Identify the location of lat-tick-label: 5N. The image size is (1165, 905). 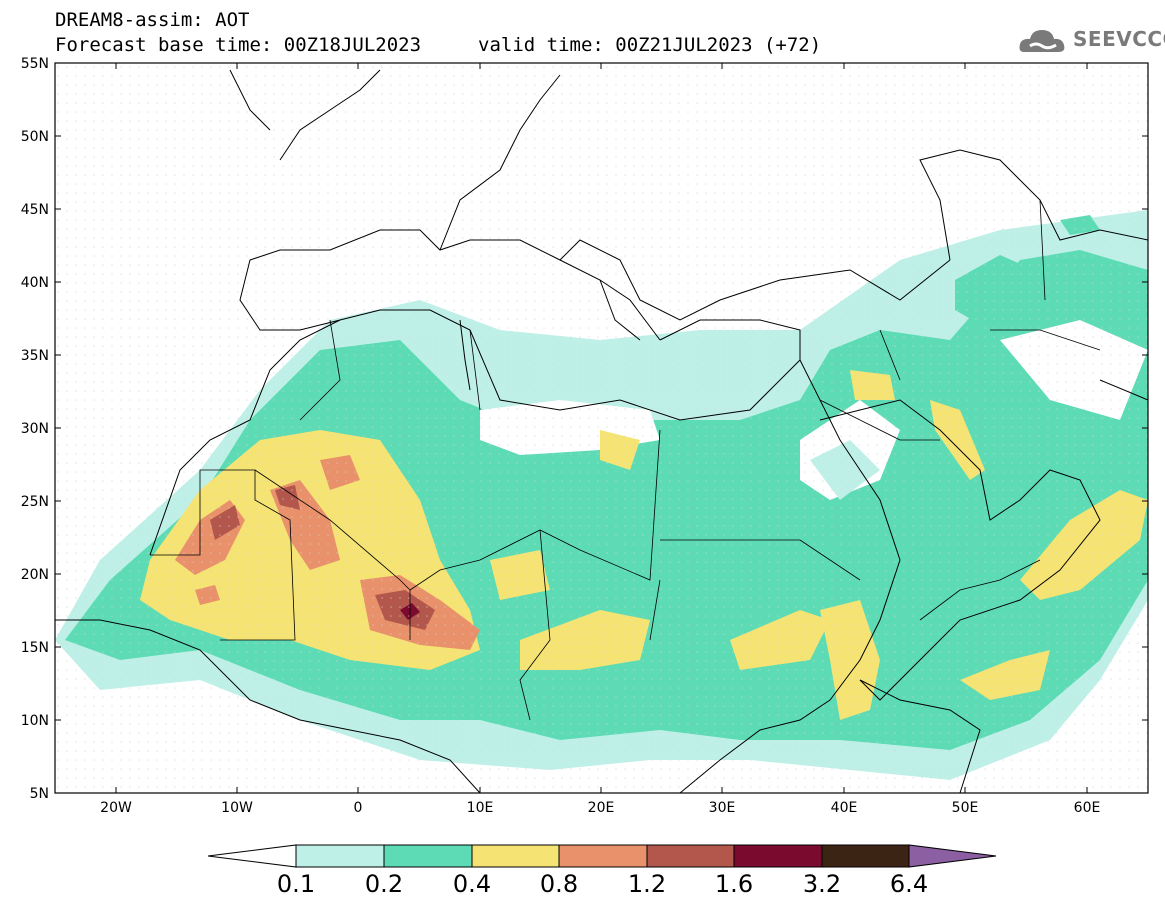
(39, 794).